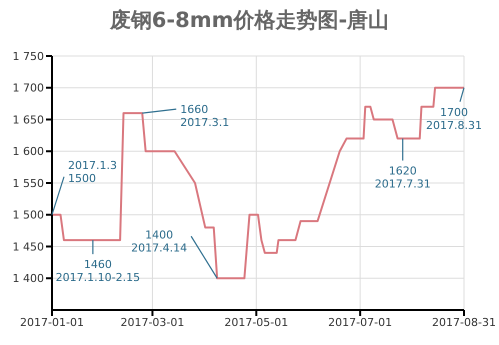  What do you see at coordinates (454, 119) in the screenshot?
I see `annotation: 1700 2017.8.31` at bounding box center [454, 119].